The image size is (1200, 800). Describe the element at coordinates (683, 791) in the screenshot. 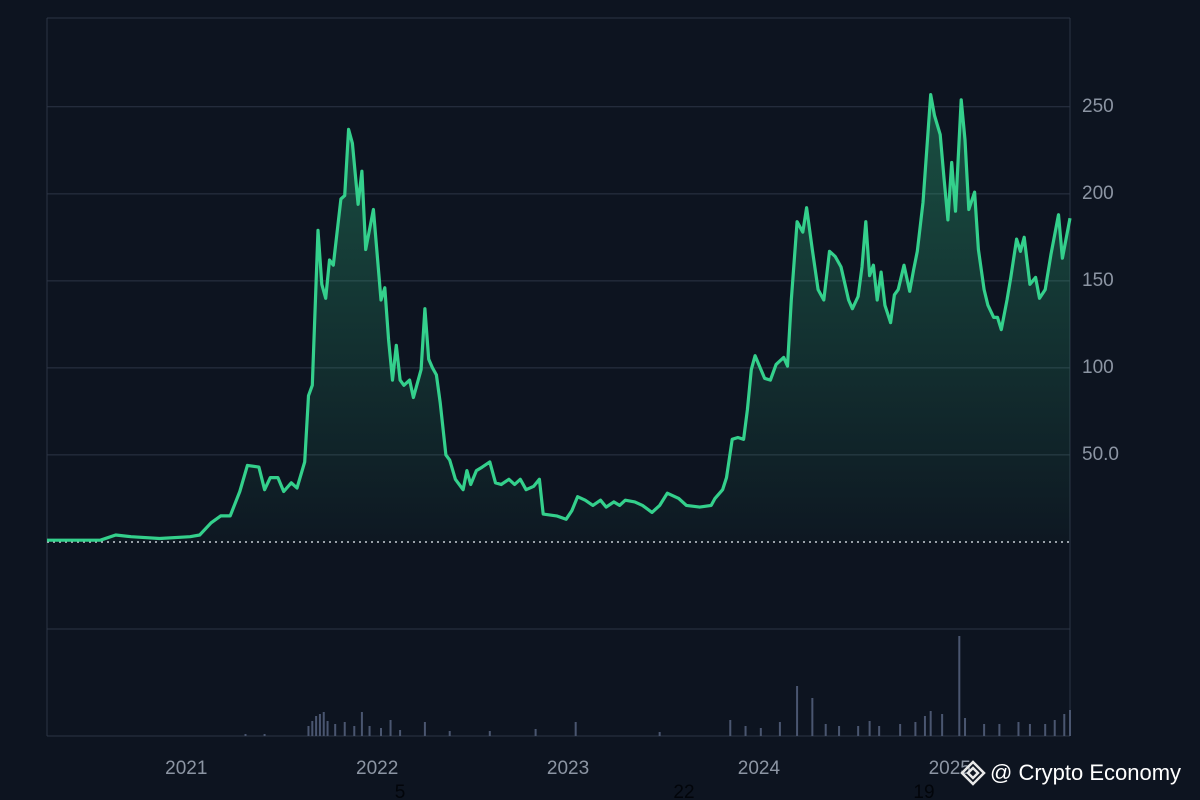

I see `stray-label: 22` at that location.